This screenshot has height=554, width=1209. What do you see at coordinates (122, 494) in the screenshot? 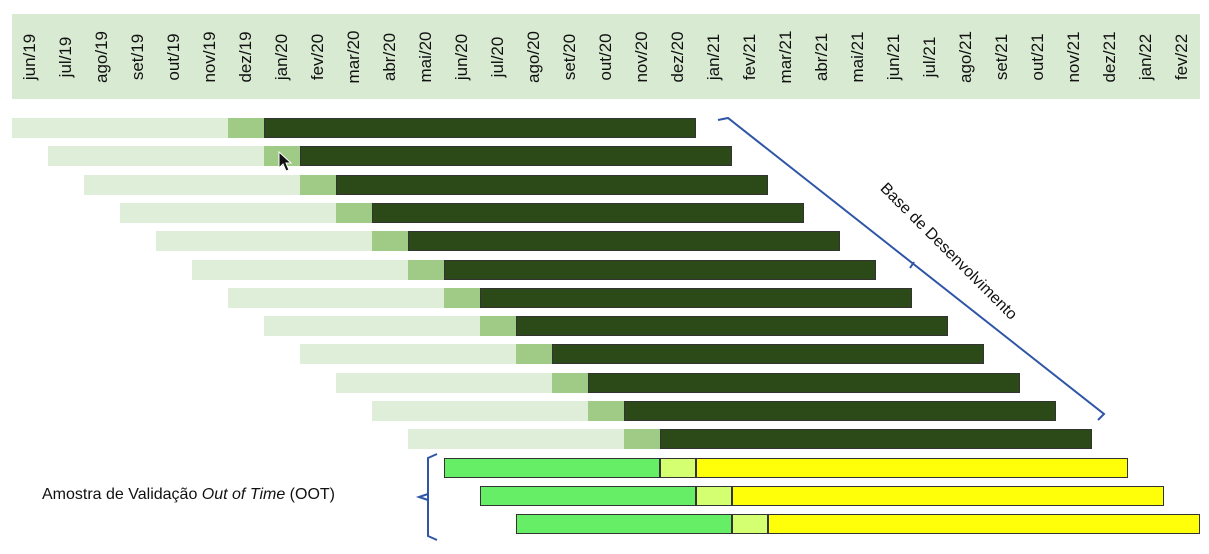
I see `validation-label-prefix: Amostra de Validação` at bounding box center [122, 494].